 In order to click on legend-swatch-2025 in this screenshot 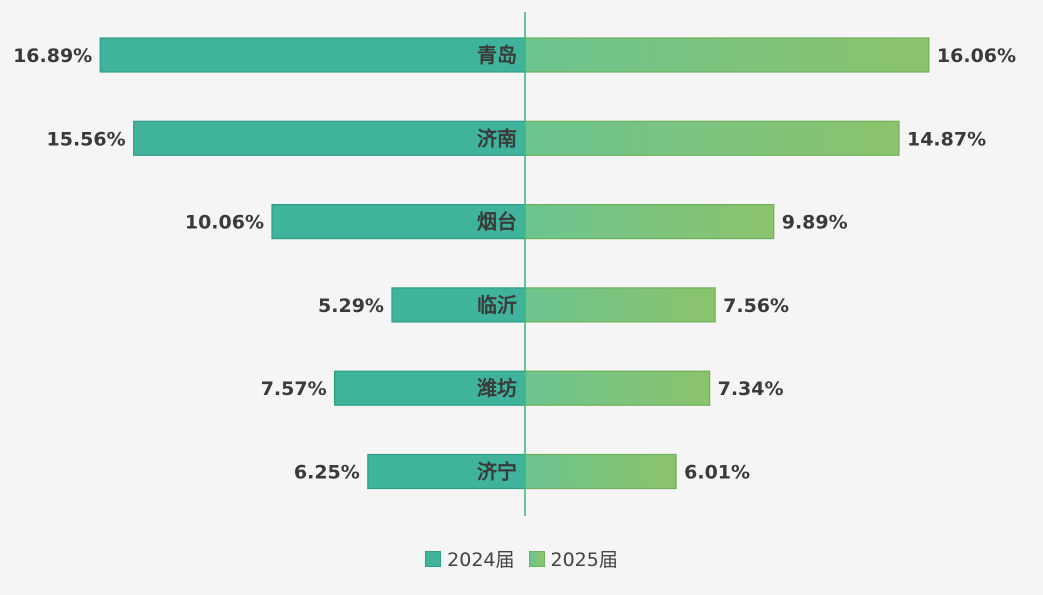, I will do `click(536, 558)`.